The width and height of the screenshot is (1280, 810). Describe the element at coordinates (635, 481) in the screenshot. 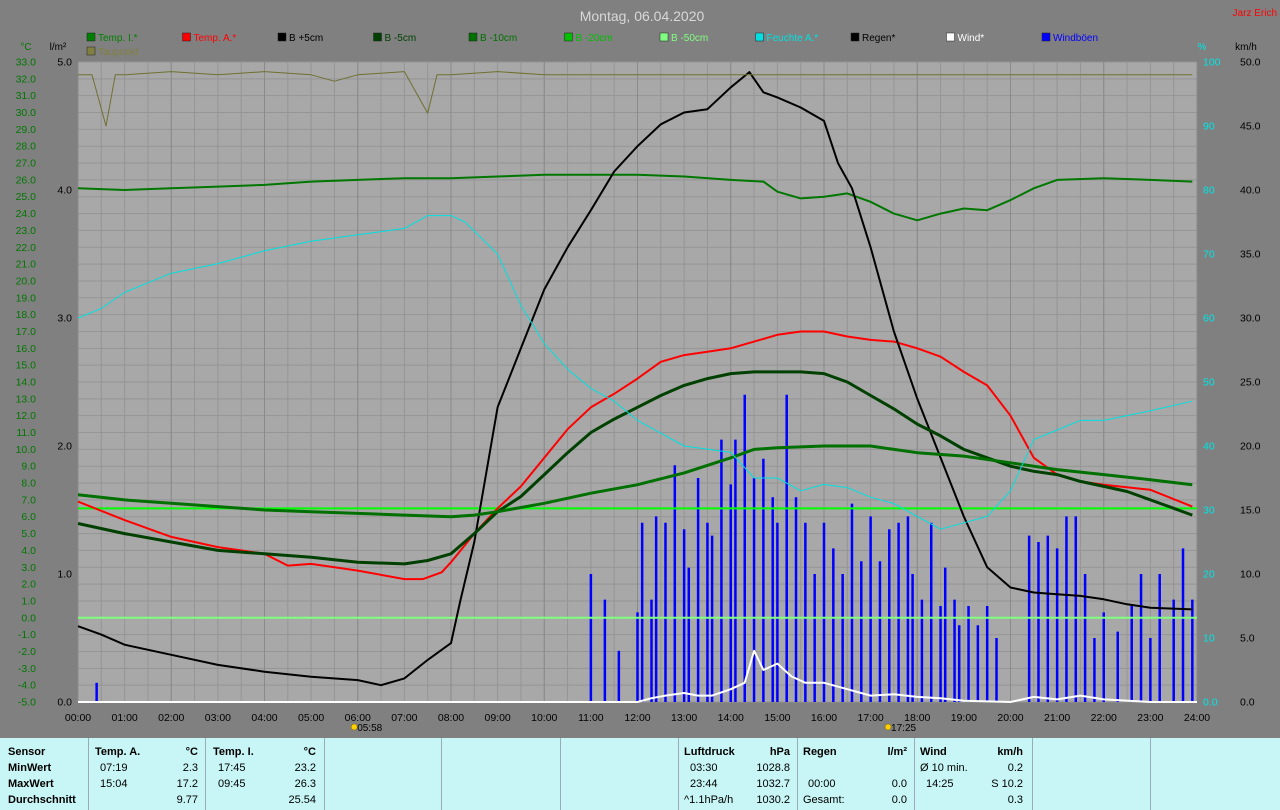

I see `series-b-10cm` at that location.